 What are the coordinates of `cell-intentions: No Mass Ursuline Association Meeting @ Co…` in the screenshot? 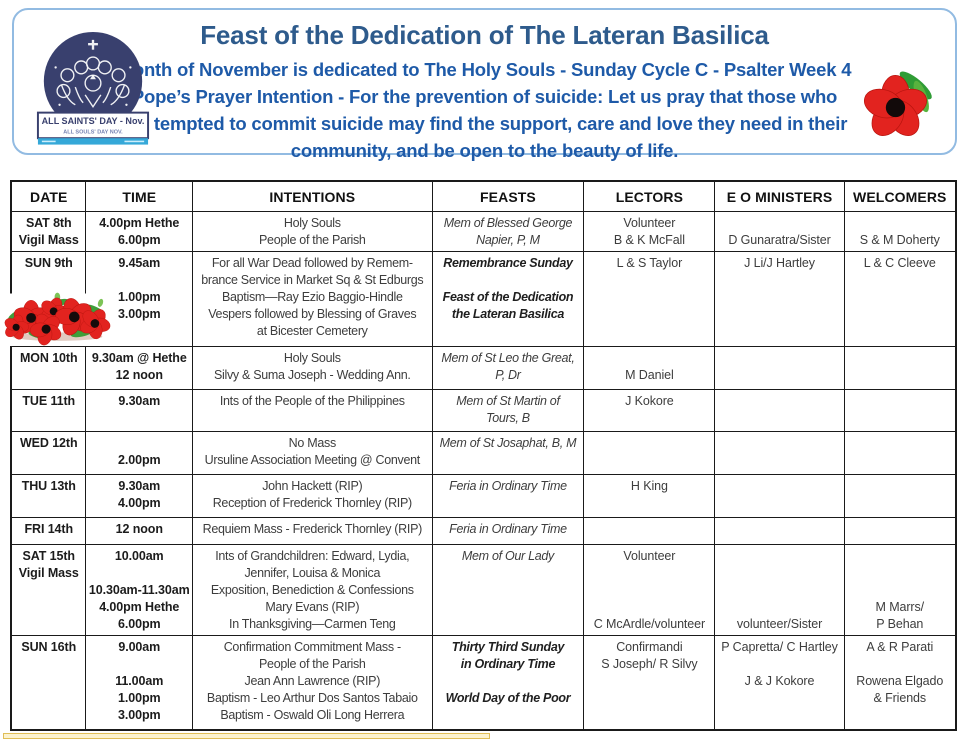 It's located at (313, 453).